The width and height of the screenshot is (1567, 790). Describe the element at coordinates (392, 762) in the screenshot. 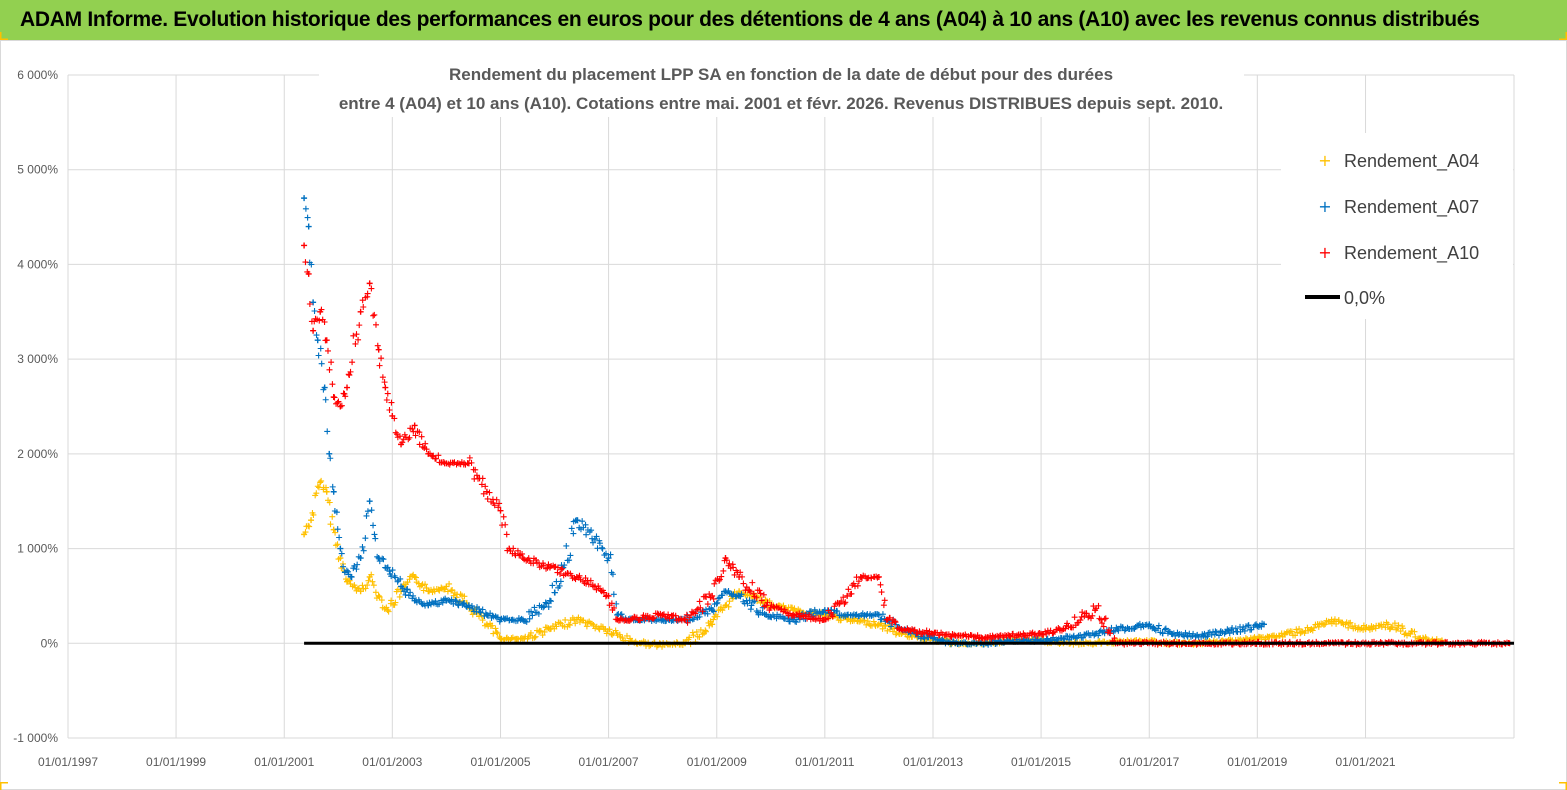

I see `x-tick-label: 01/01/2003` at that location.